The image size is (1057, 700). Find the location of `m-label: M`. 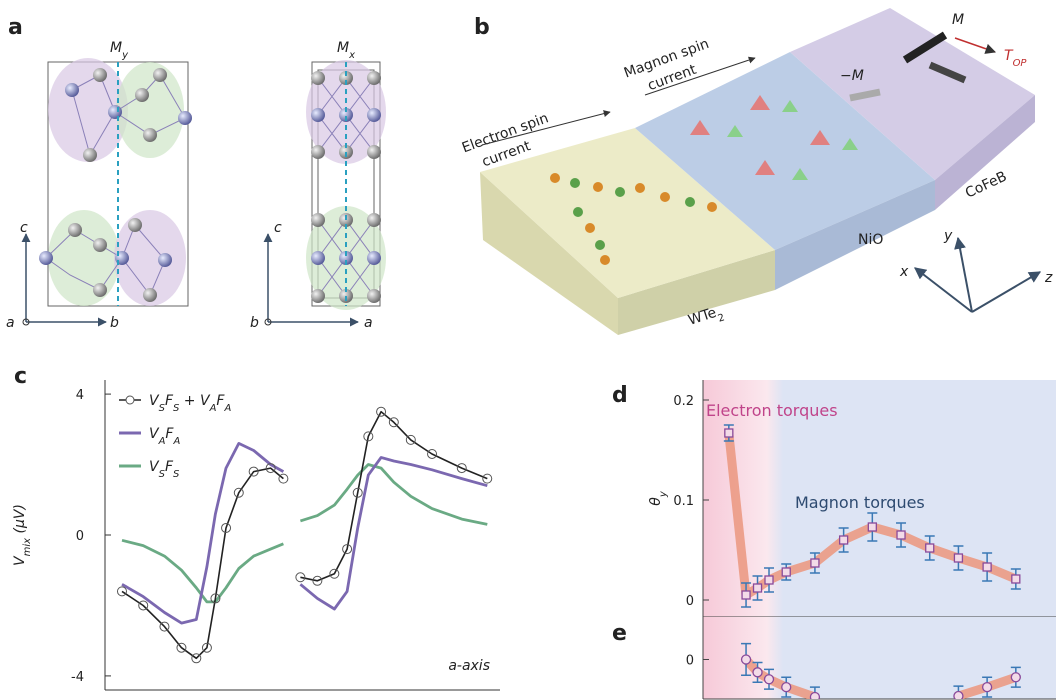

m-label: M is located at coordinates (958, 20).